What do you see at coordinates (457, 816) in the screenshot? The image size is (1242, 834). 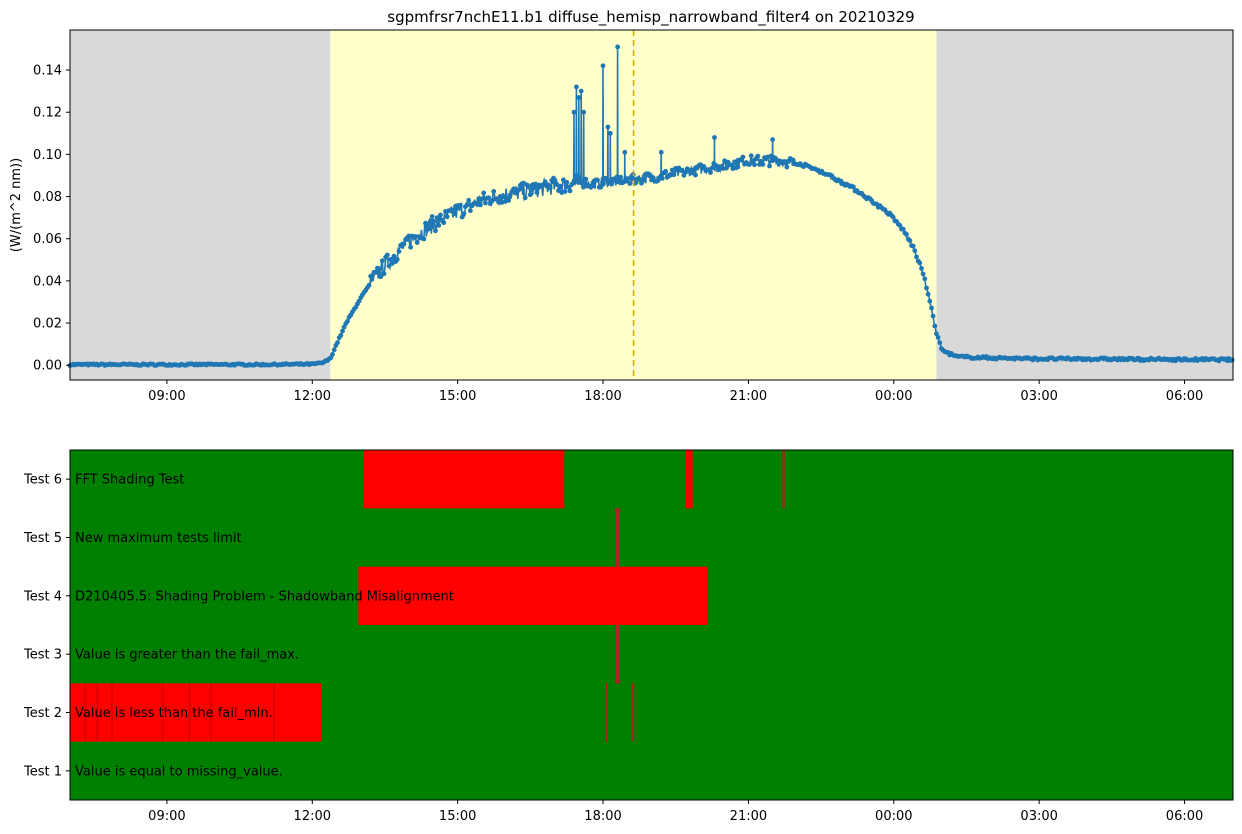 I see `x-tick-label: 15:00` at bounding box center [457, 816].